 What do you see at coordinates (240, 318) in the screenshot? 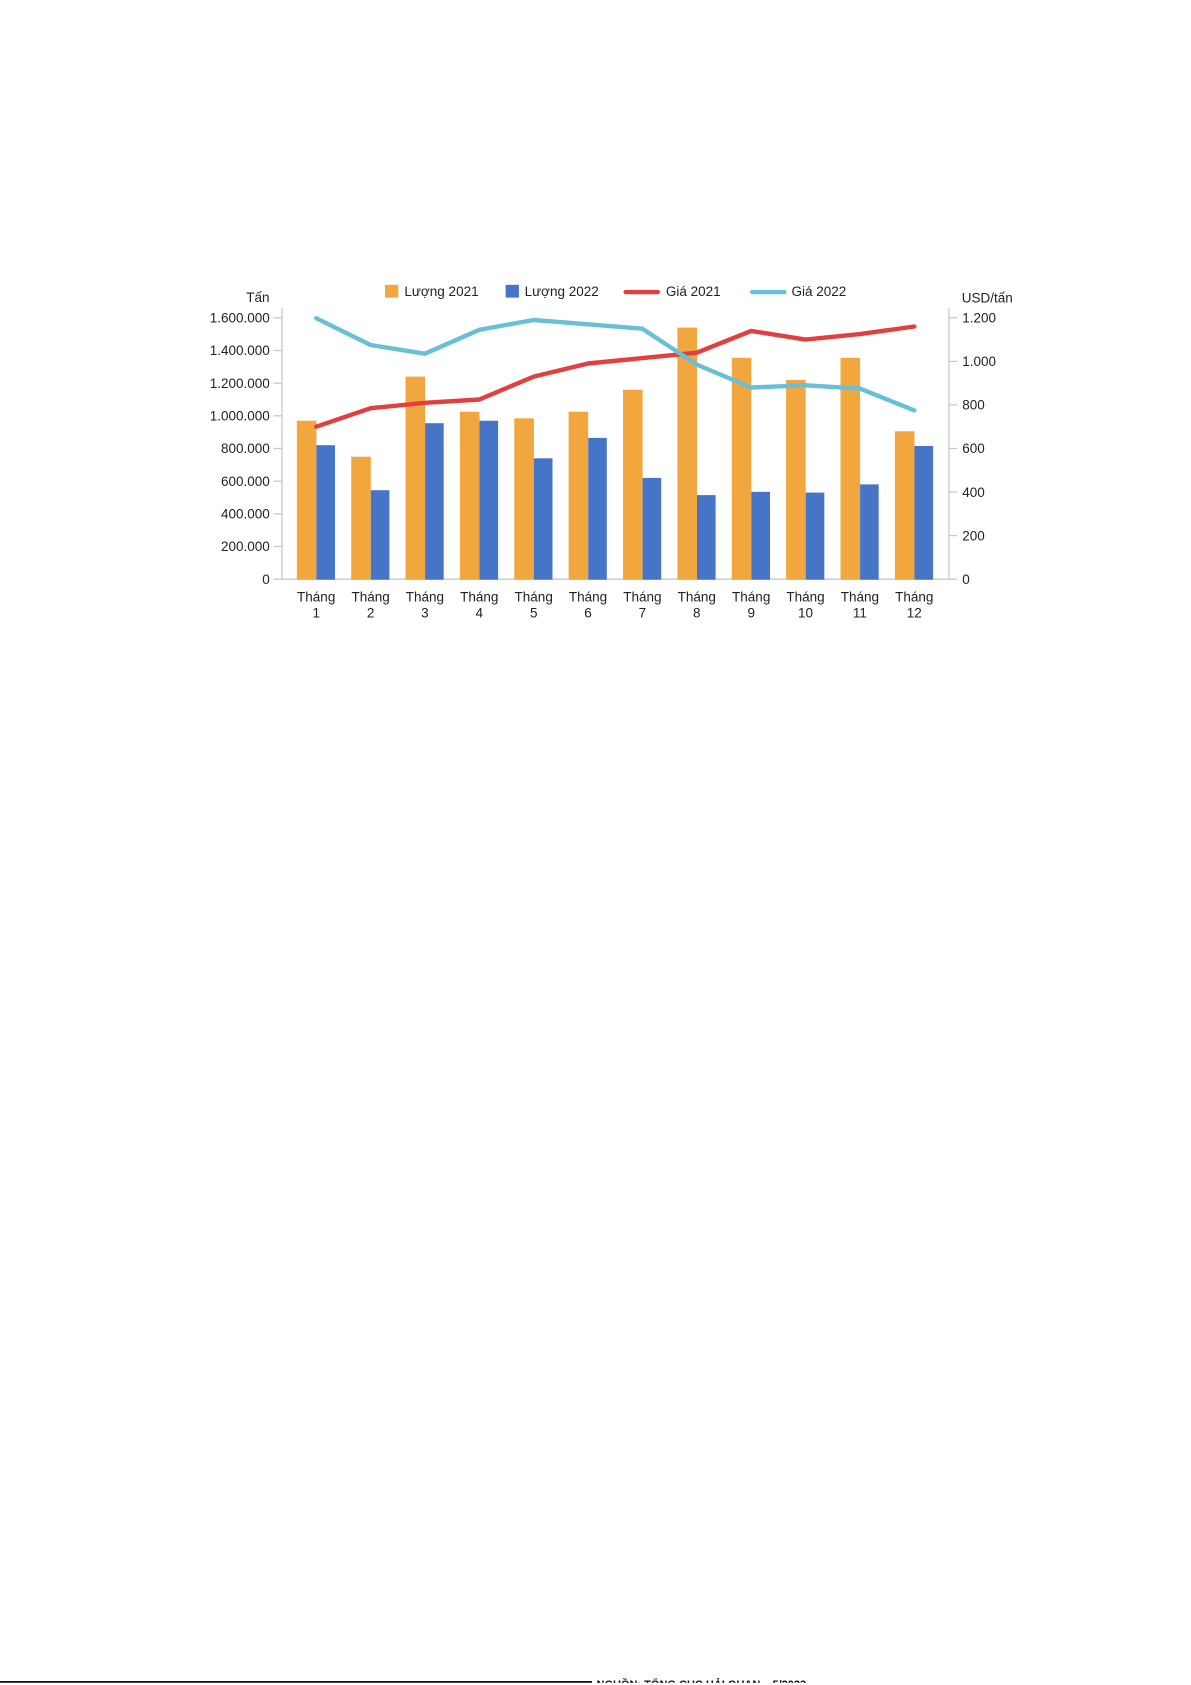
I see `svg-text: 1.600.000` at bounding box center [240, 318].